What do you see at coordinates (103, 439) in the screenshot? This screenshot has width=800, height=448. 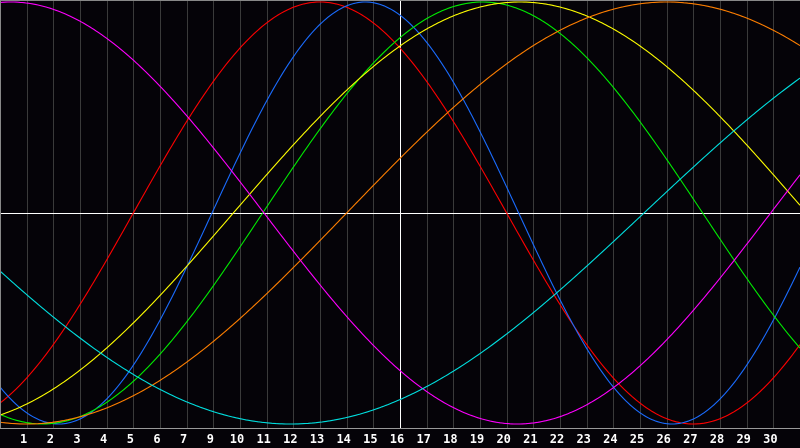 I see `x-tick-label: 4` at bounding box center [103, 439].